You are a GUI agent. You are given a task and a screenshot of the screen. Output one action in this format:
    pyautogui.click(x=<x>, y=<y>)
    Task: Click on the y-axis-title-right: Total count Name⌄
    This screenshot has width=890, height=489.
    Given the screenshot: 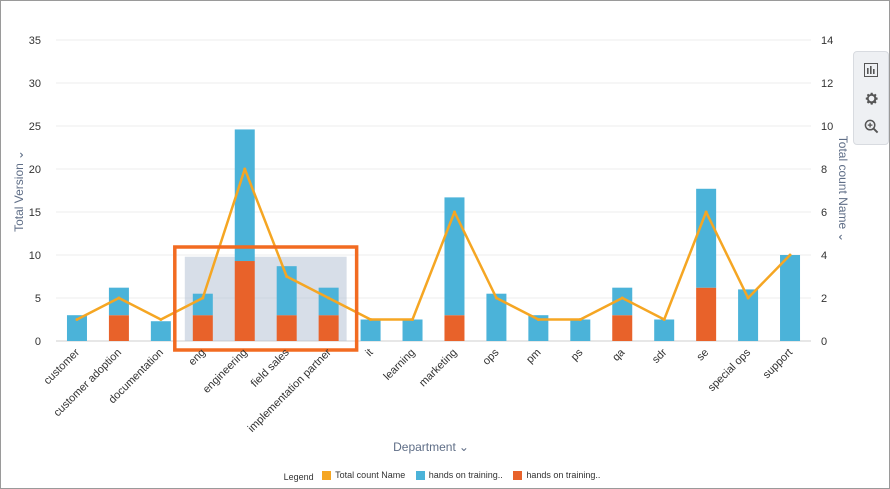 What is the action you would take?
    pyautogui.click(x=843, y=189)
    